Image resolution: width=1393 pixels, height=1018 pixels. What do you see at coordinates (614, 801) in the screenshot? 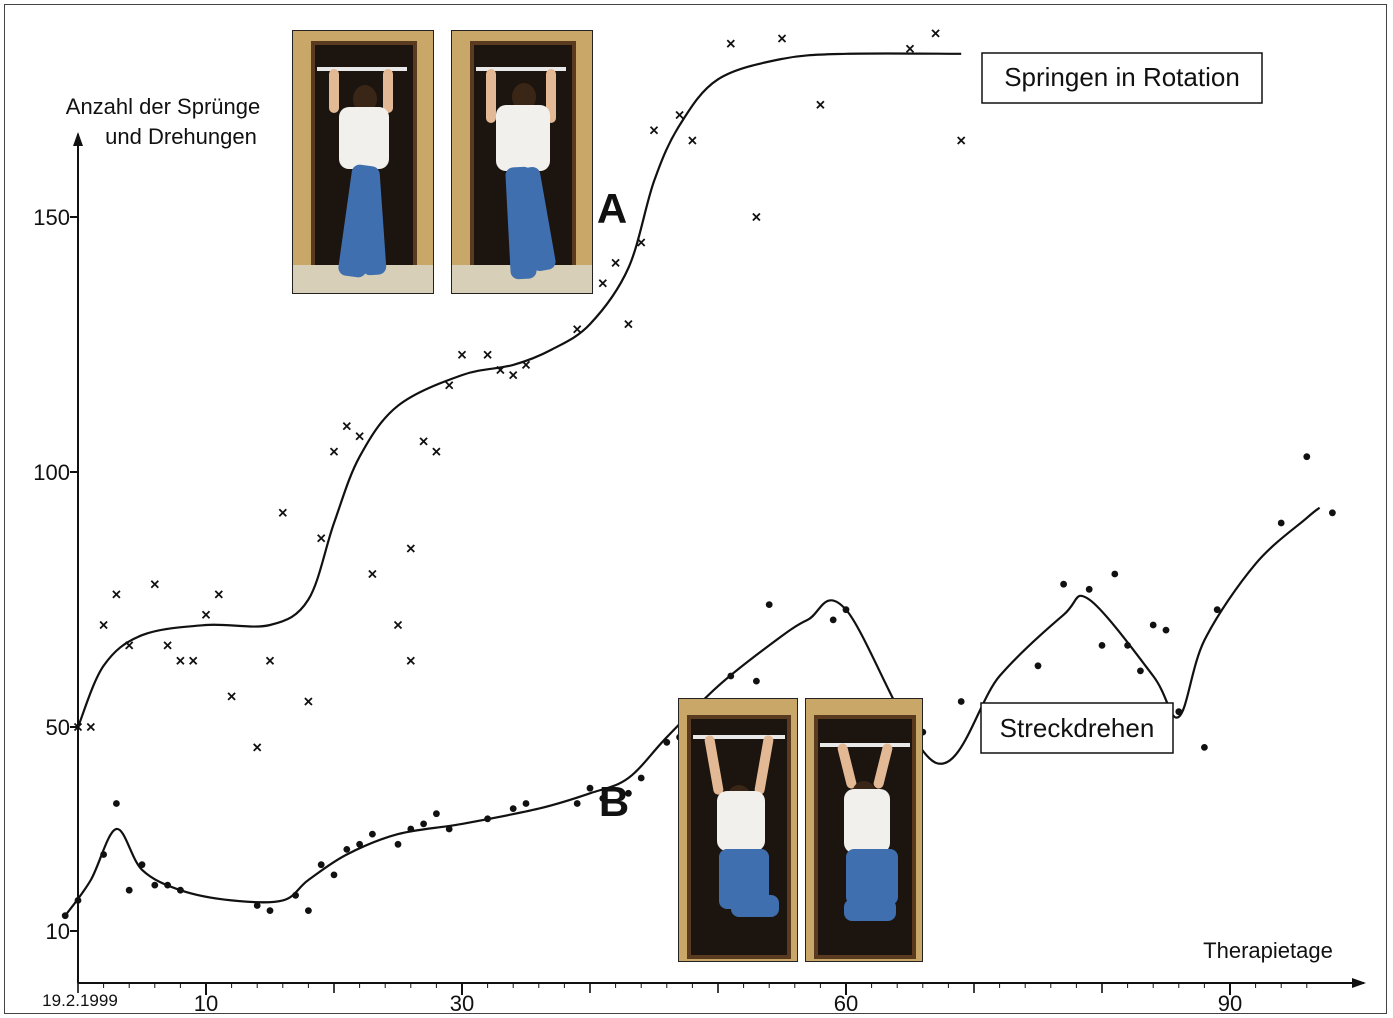
I see `series-letter-b: B` at bounding box center [614, 801].